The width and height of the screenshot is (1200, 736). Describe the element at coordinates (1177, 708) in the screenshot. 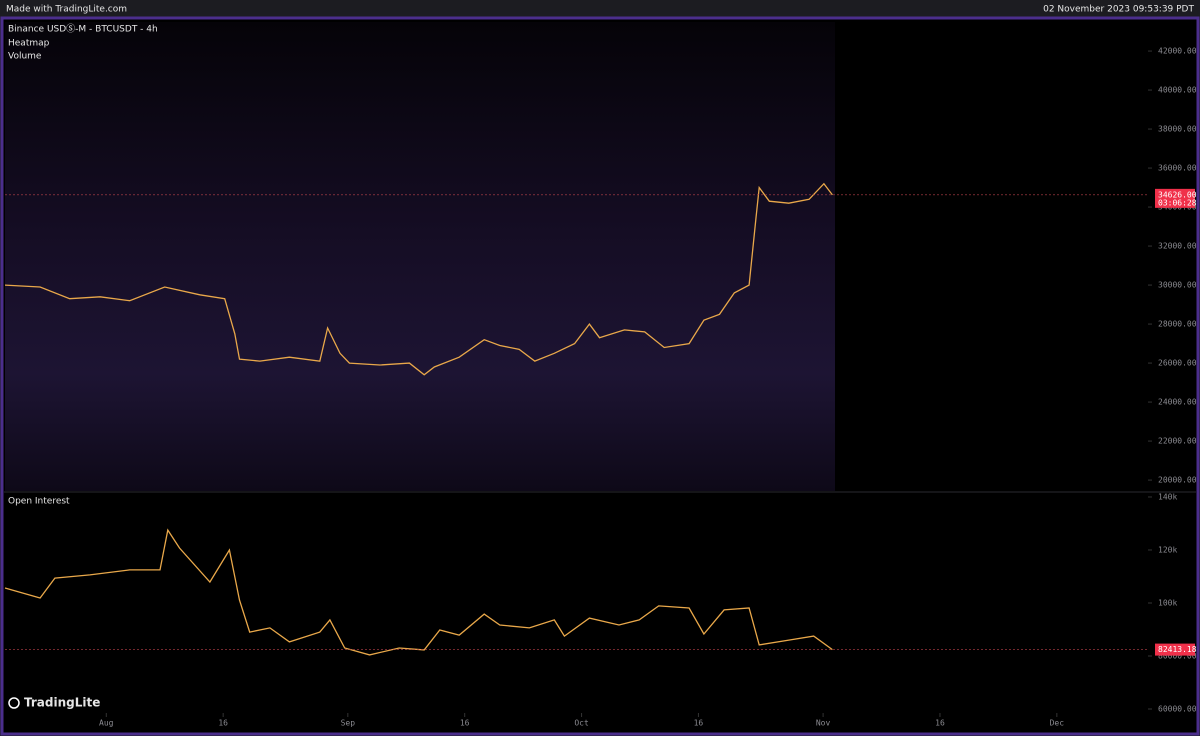

I see `y-tick-label: 60000.00` at that location.